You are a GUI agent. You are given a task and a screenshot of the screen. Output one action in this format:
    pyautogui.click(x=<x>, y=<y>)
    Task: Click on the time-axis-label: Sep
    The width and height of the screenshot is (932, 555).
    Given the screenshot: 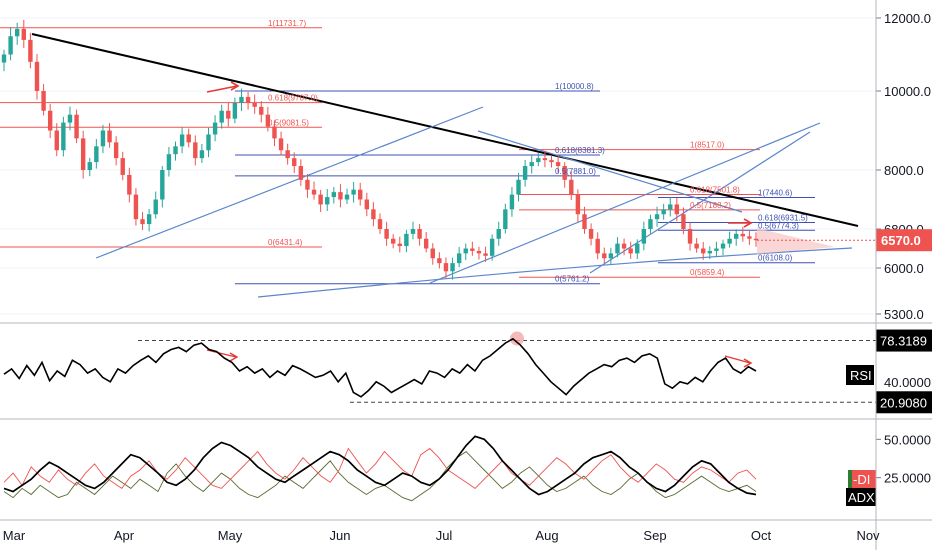 What is the action you would take?
    pyautogui.click(x=654, y=535)
    